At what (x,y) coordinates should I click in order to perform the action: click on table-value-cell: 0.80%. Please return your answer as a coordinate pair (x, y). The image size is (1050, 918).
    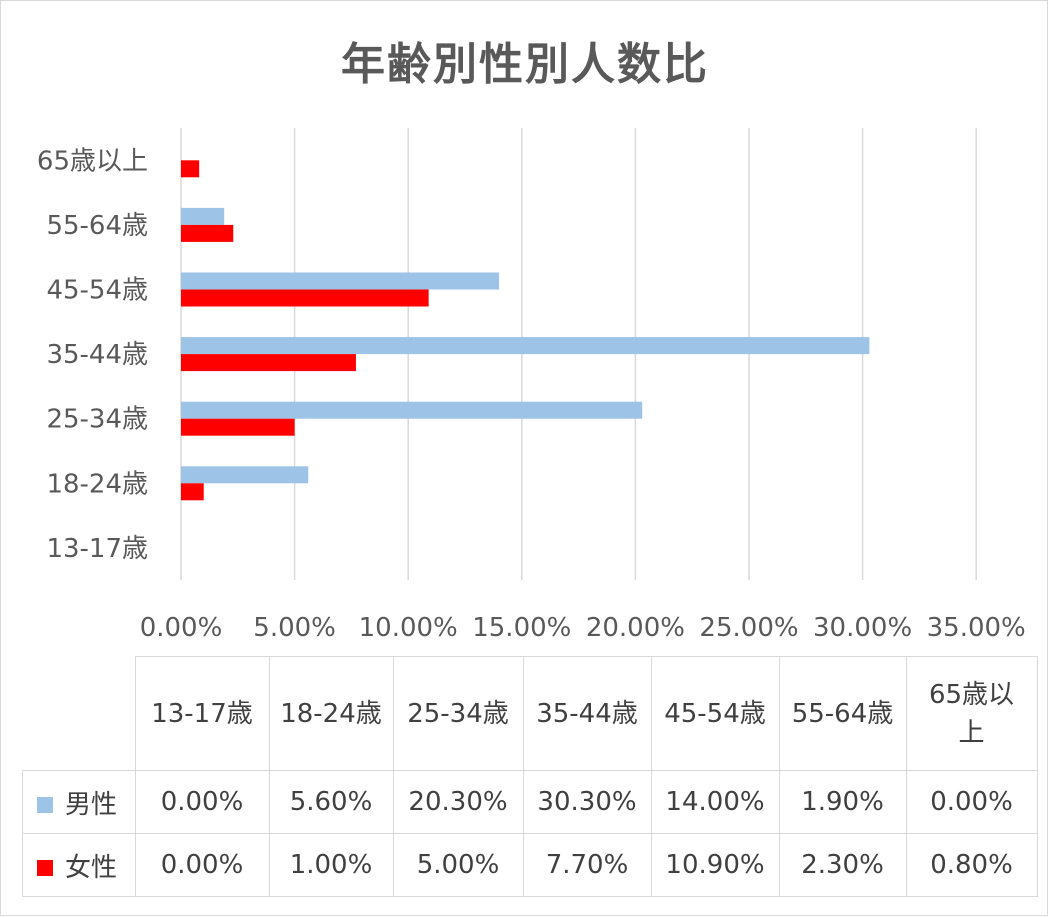
    Looking at the image, I should click on (971, 865).